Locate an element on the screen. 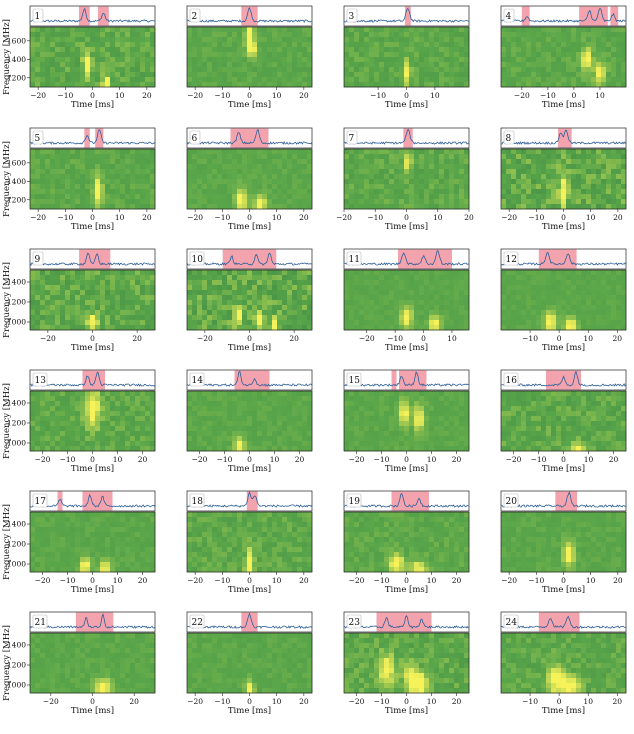 This screenshot has width=634, height=734. x-tick-label: −20 is located at coordinates (200, 459).